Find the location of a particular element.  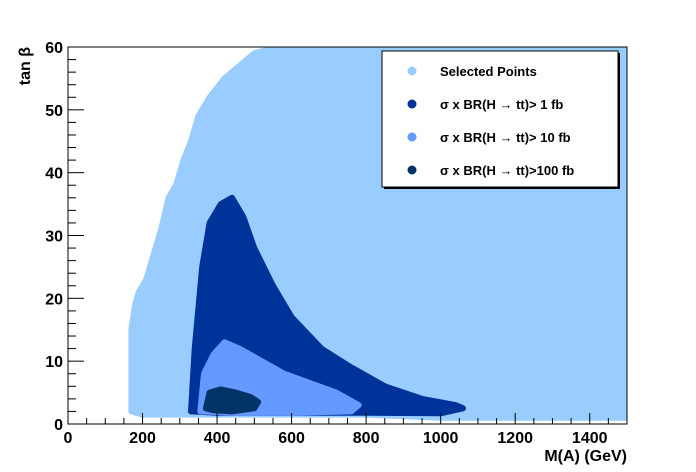

x-tick-label: 0 is located at coordinates (68, 438).